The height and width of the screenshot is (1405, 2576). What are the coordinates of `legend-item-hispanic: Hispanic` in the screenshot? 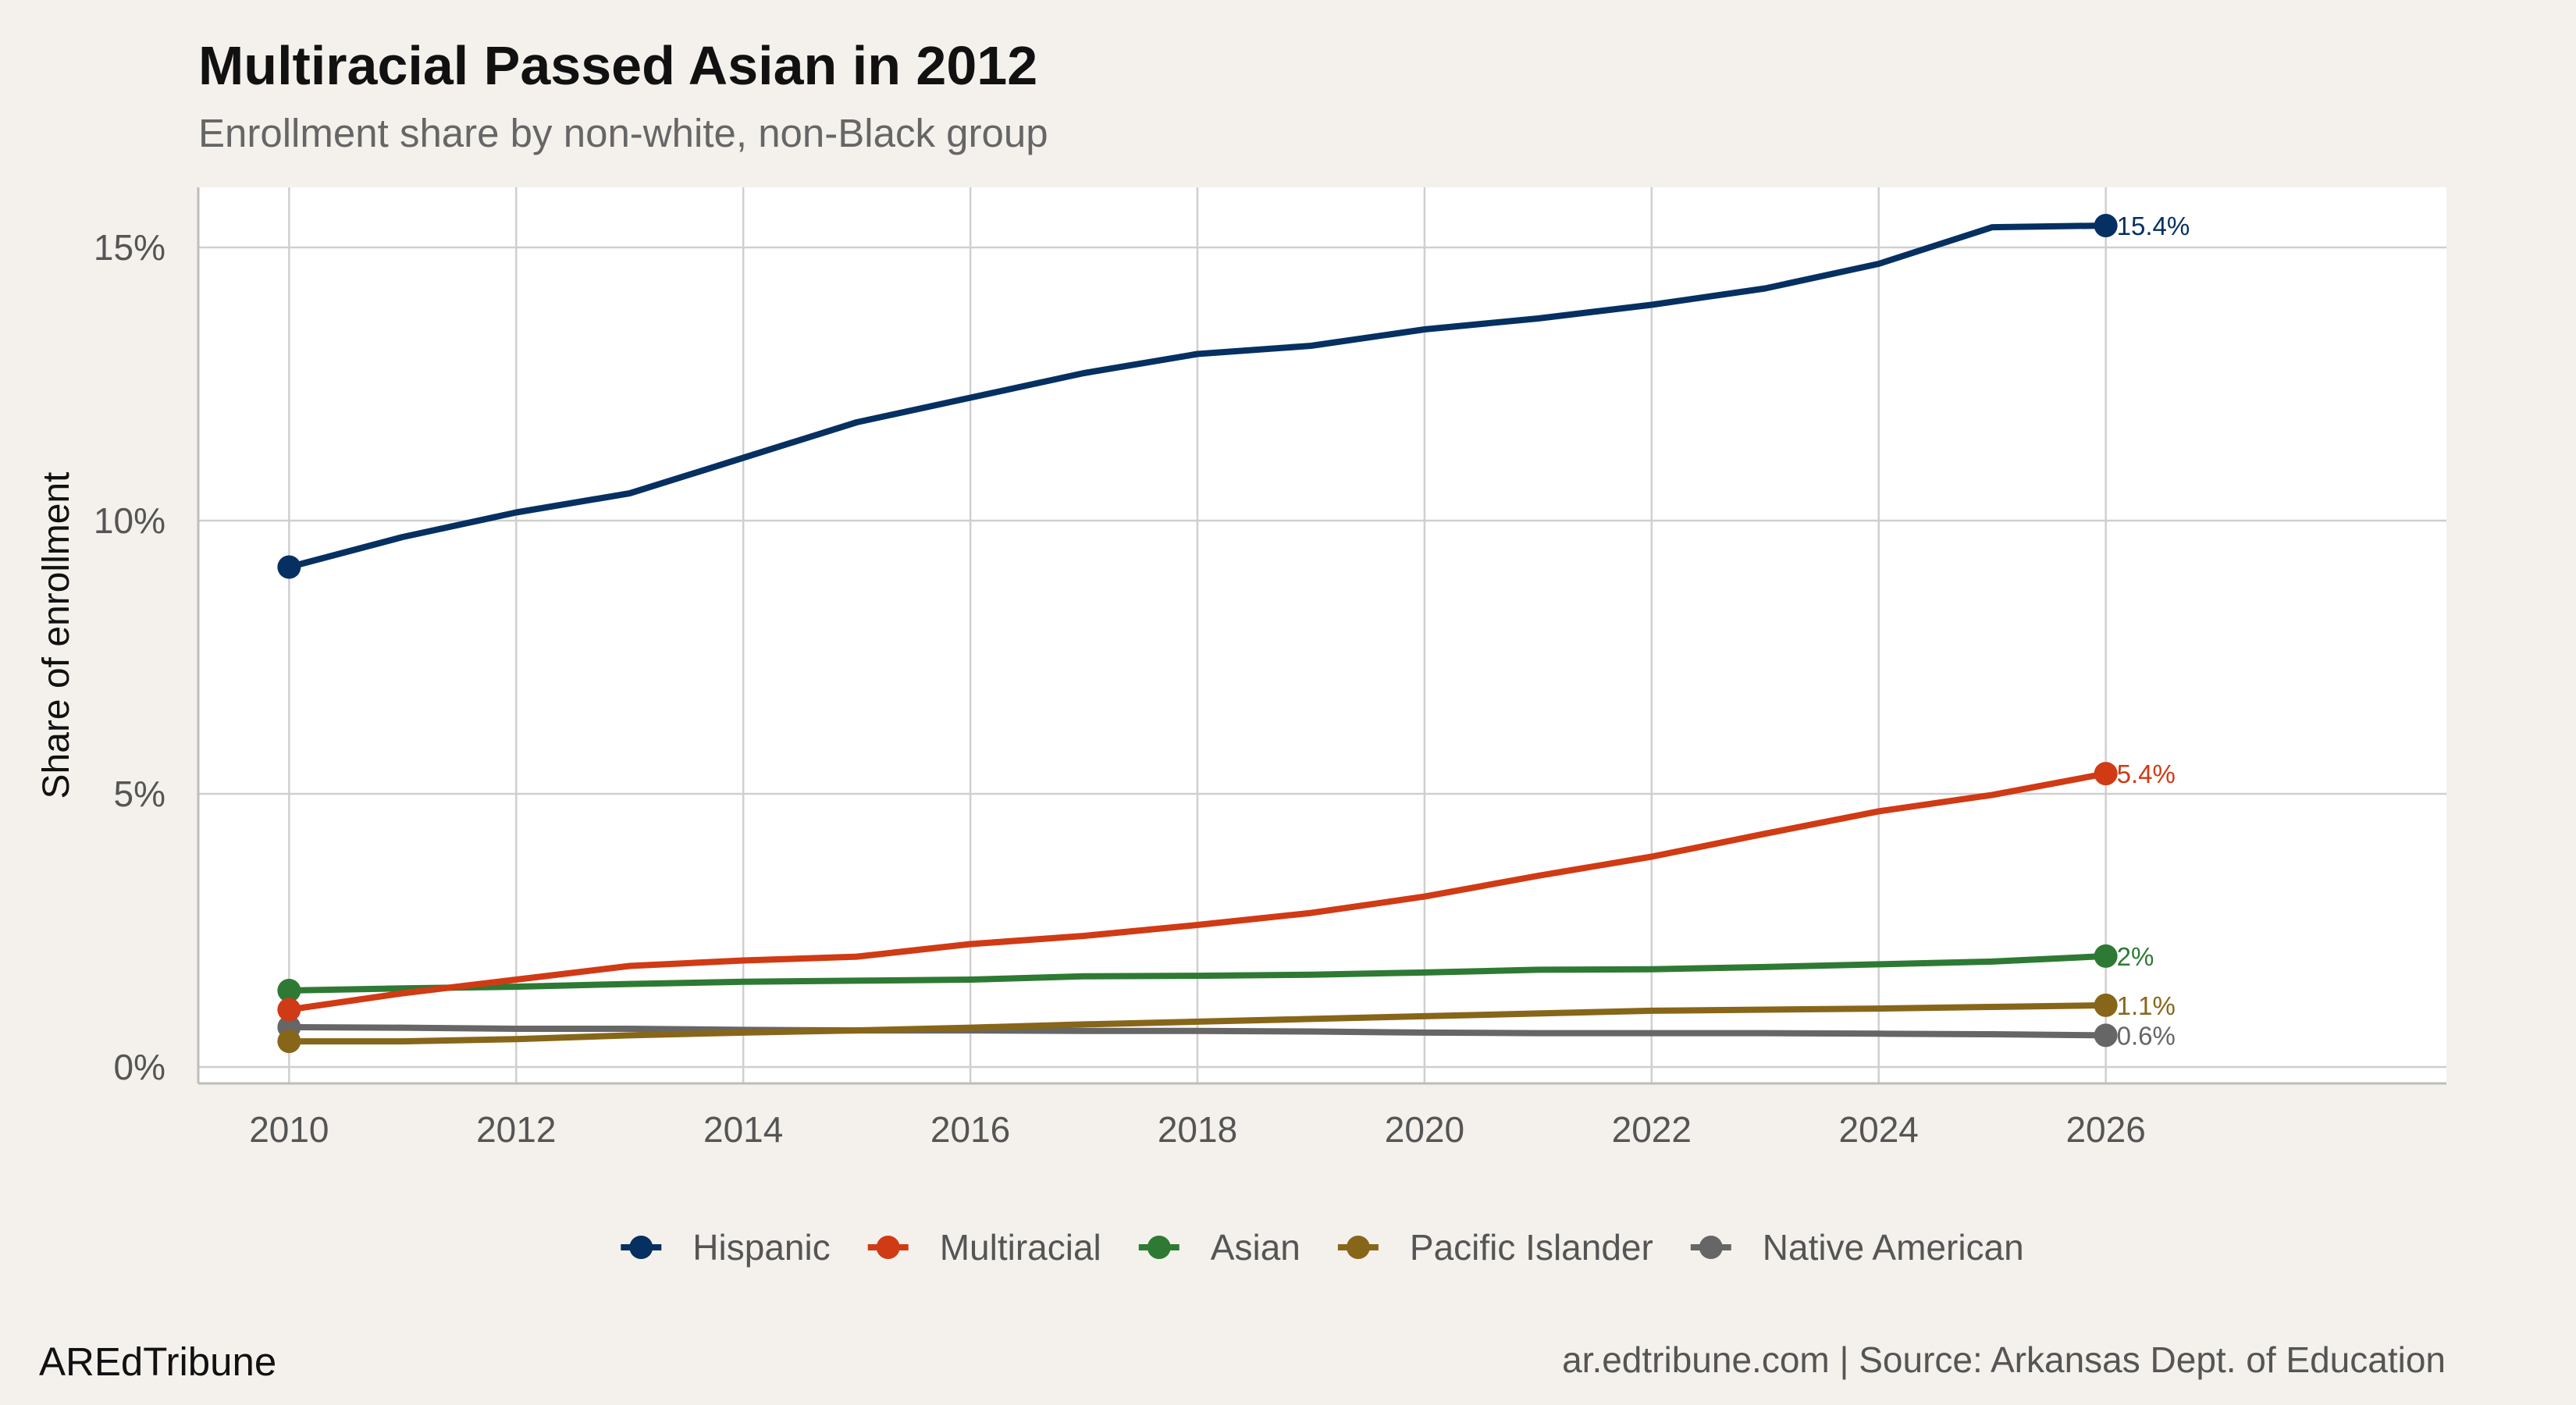 It's located at (726, 1247).